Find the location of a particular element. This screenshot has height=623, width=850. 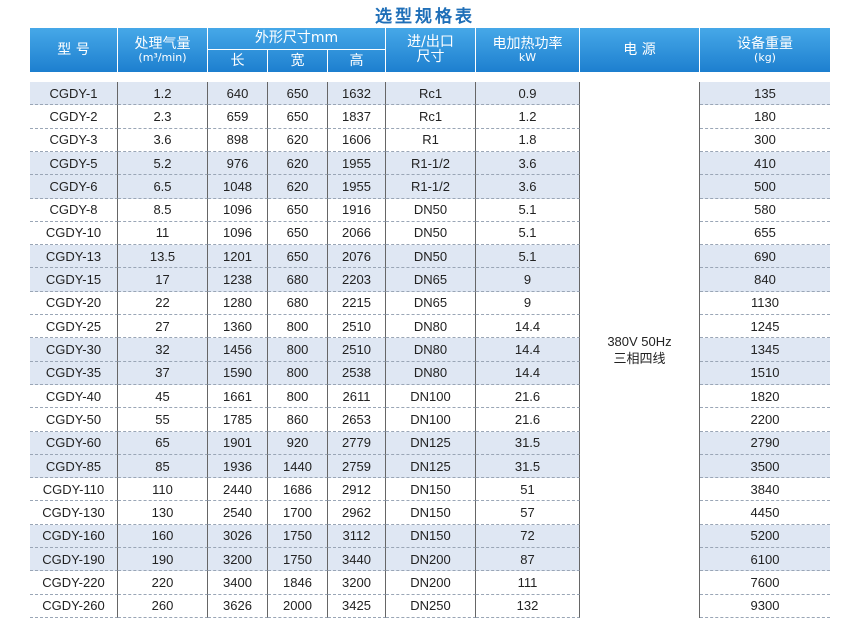

cell-text: 160 is located at coordinates (162, 536).